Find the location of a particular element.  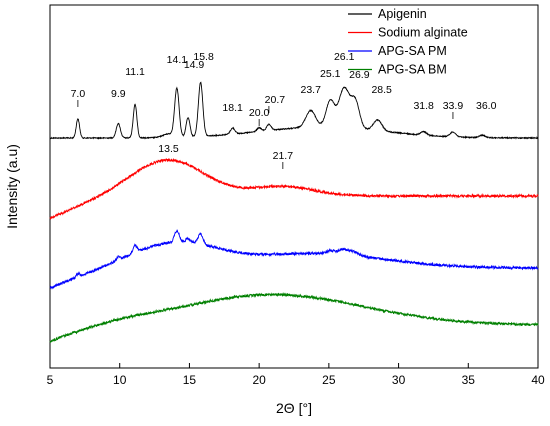

peak-label: 36.0 is located at coordinates (486, 106).